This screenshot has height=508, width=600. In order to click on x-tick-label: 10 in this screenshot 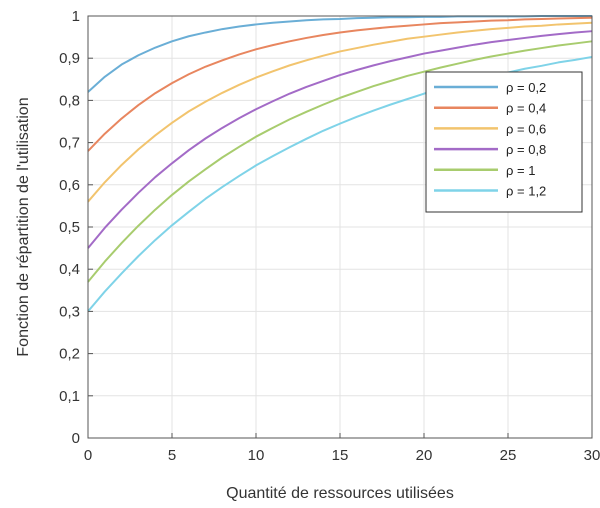, I will do `click(256, 455)`.